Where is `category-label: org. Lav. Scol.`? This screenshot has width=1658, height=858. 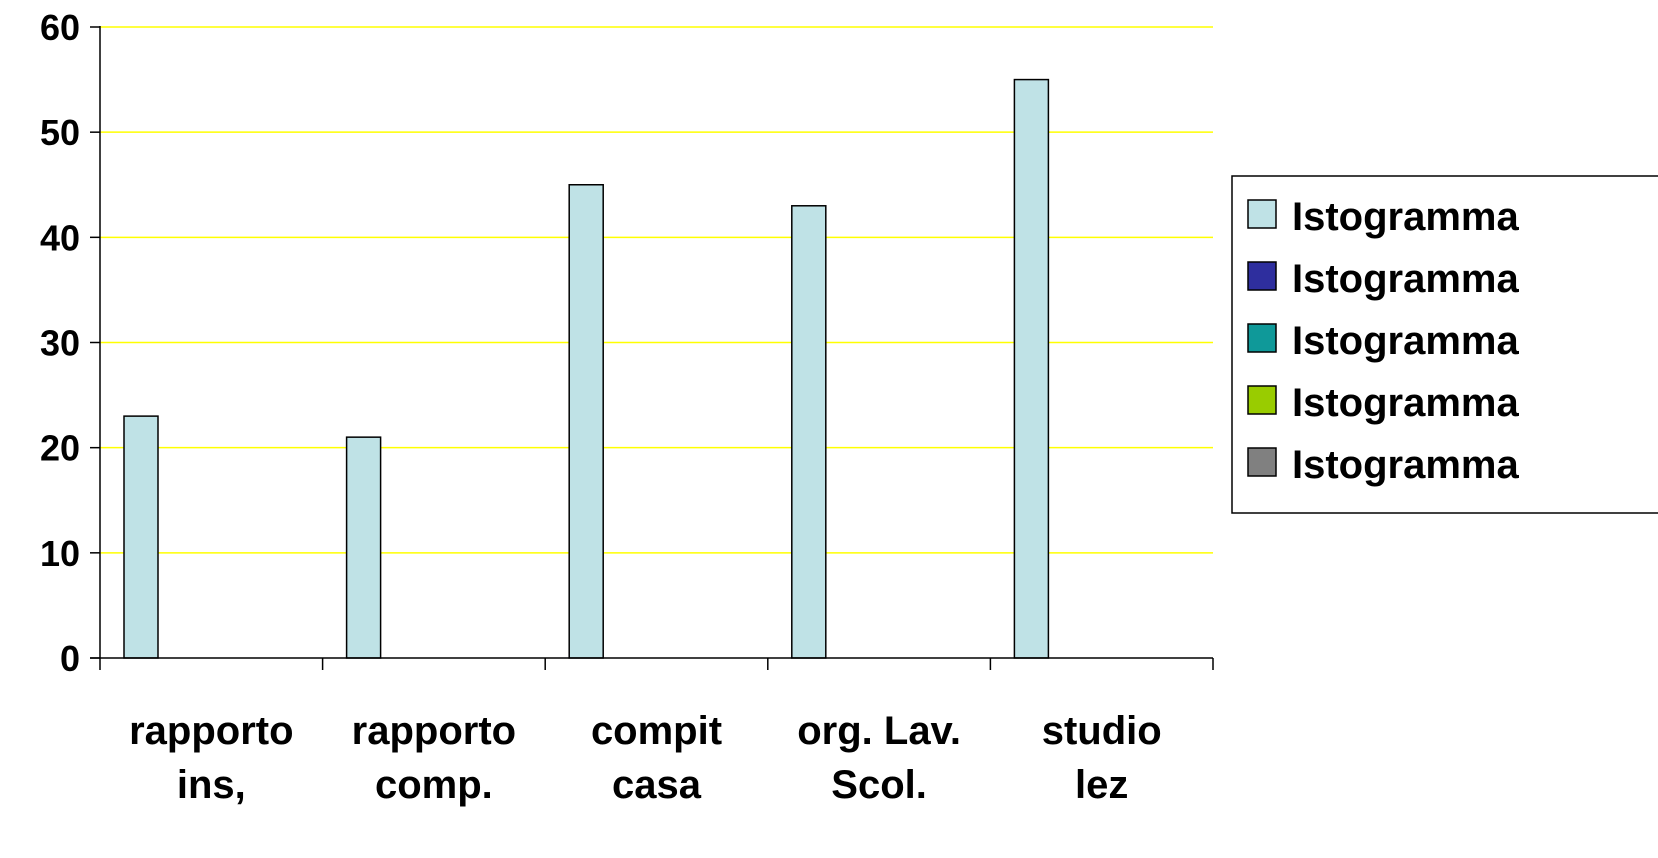 category-label: org. Lav. Scol. is located at coordinates (879, 758).